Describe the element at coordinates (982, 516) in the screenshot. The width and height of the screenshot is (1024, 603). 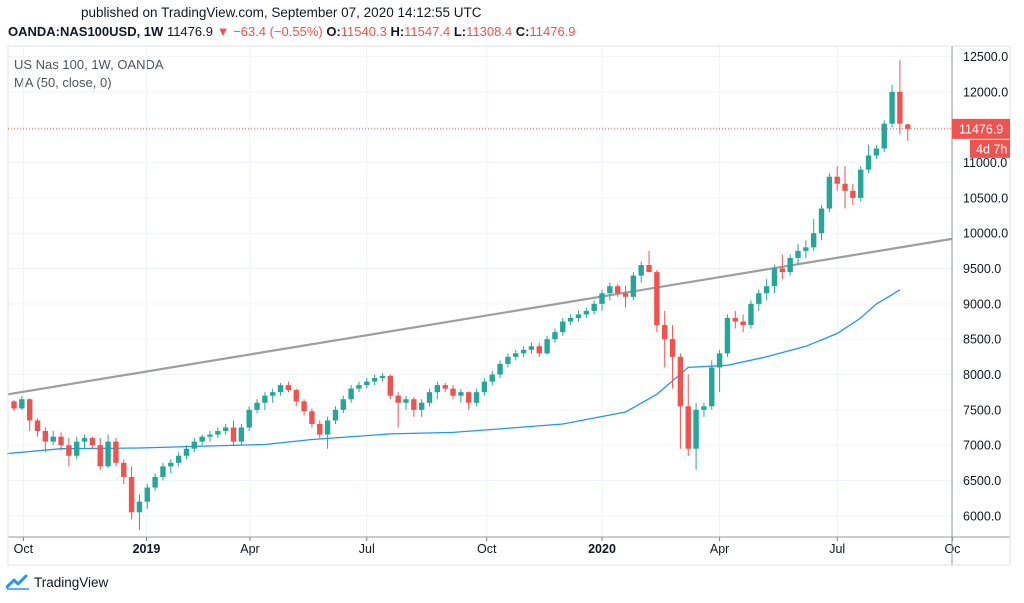
I see `y-tick-label: 6000.0` at that location.